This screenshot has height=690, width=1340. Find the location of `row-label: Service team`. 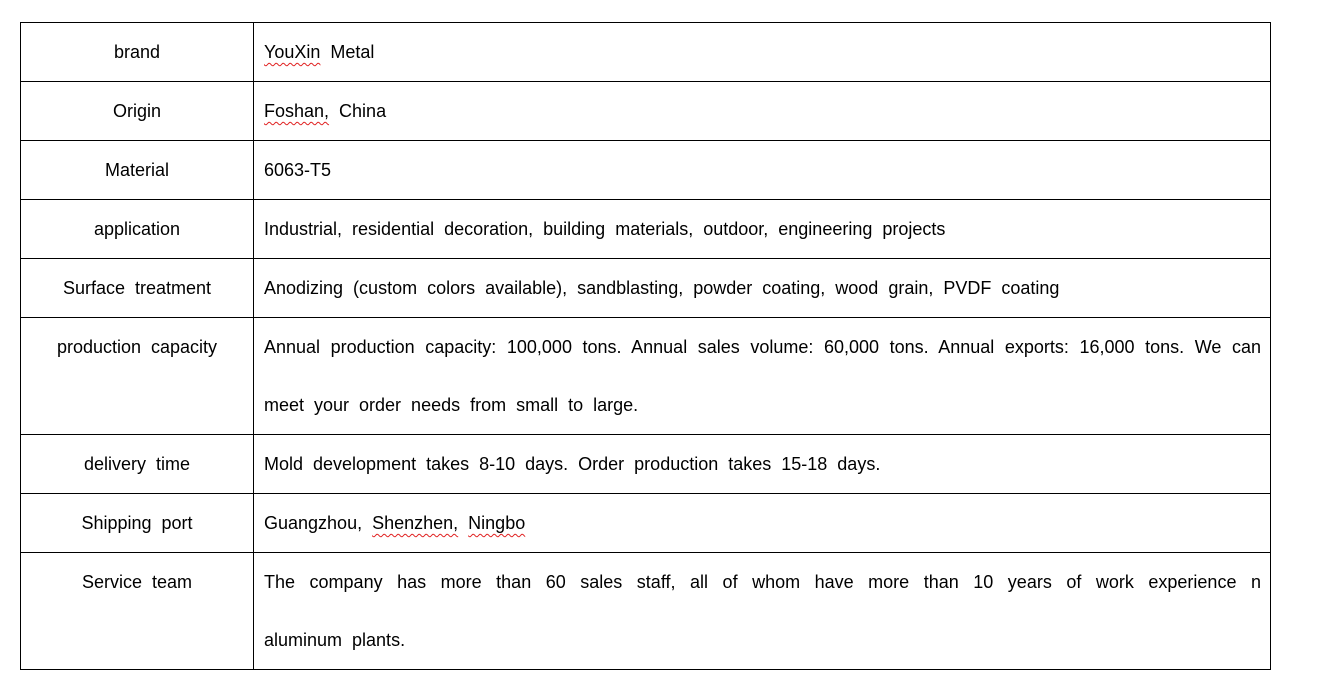

row-label: Service team is located at coordinates (137, 611).